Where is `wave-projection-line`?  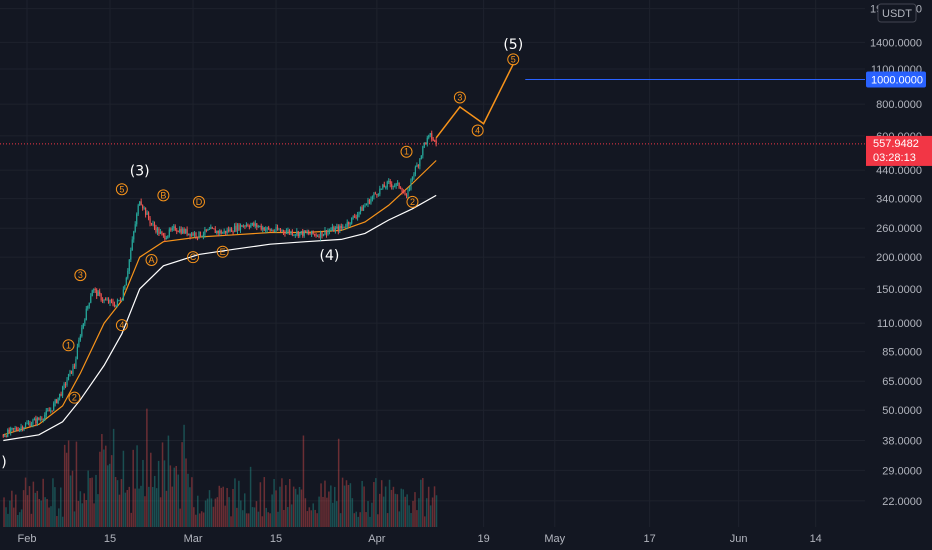 wave-projection-line is located at coordinates (474, 101).